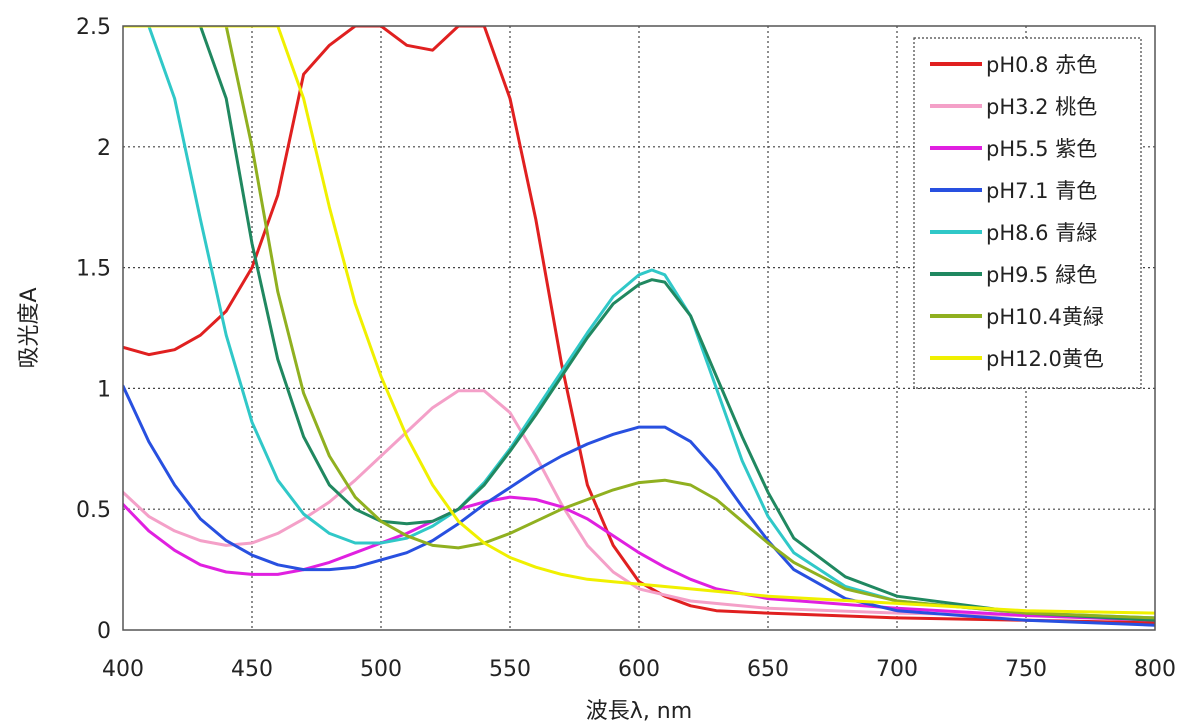 The height and width of the screenshot is (728, 1178). What do you see at coordinates (29, 327) in the screenshot?
I see `y-axis-title: 吸光度A` at bounding box center [29, 327].